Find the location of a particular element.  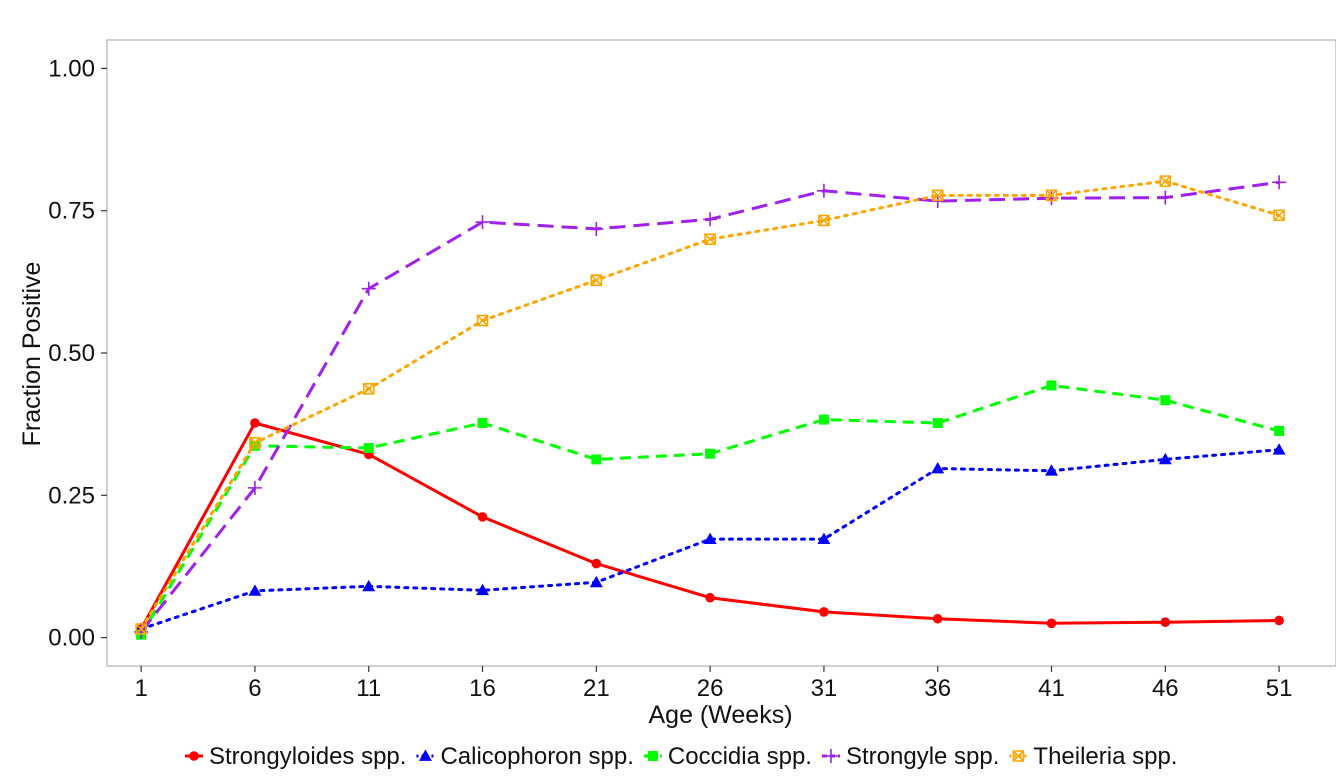

x-tick-label: 51 is located at coordinates (1279, 688).